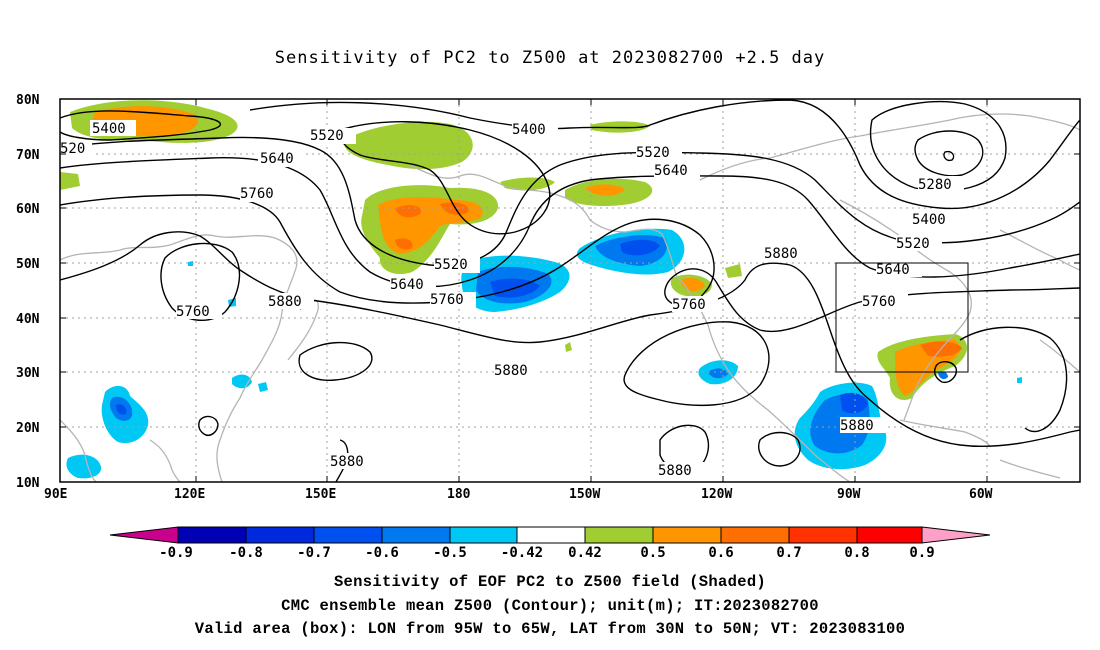 Image resolution: width=1100 pixels, height=650 pixels. I want to click on shade-atlantic-dot, so click(1019, 380).